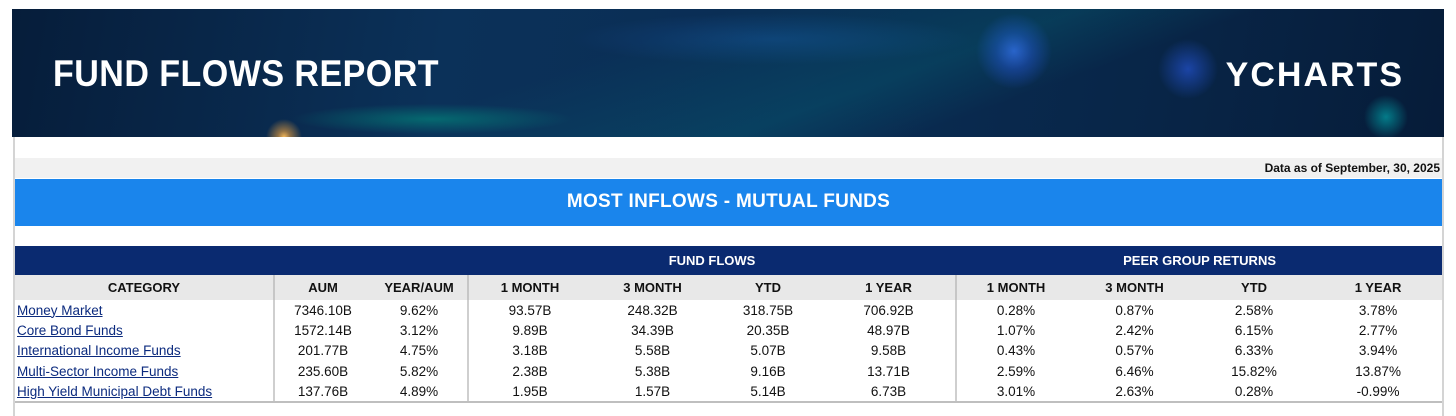 This screenshot has height=416, width=1456. Describe the element at coordinates (1314, 75) in the screenshot. I see `ycharts-logo: YCHARTS` at that location.